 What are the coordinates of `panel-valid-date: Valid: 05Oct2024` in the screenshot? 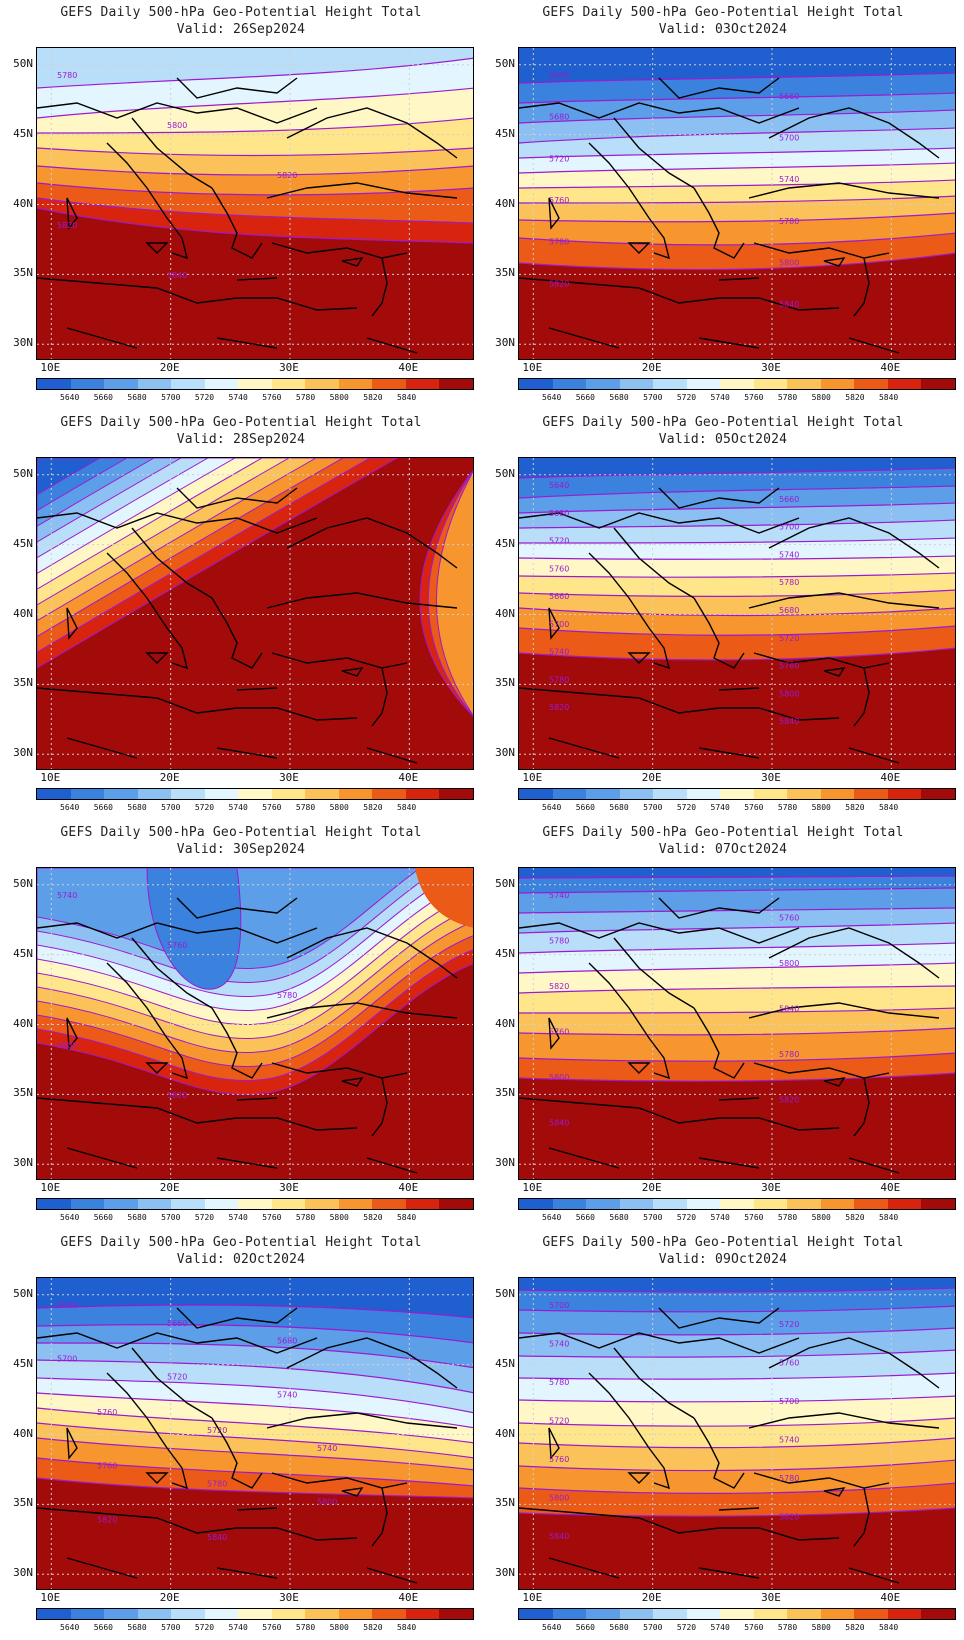 It's located at (723, 439).